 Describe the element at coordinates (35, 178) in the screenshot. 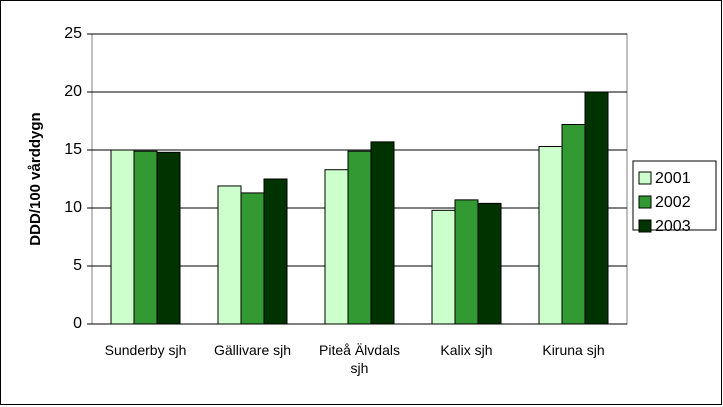

I see `y-axis-label: DDD/100 vårddygn` at that location.